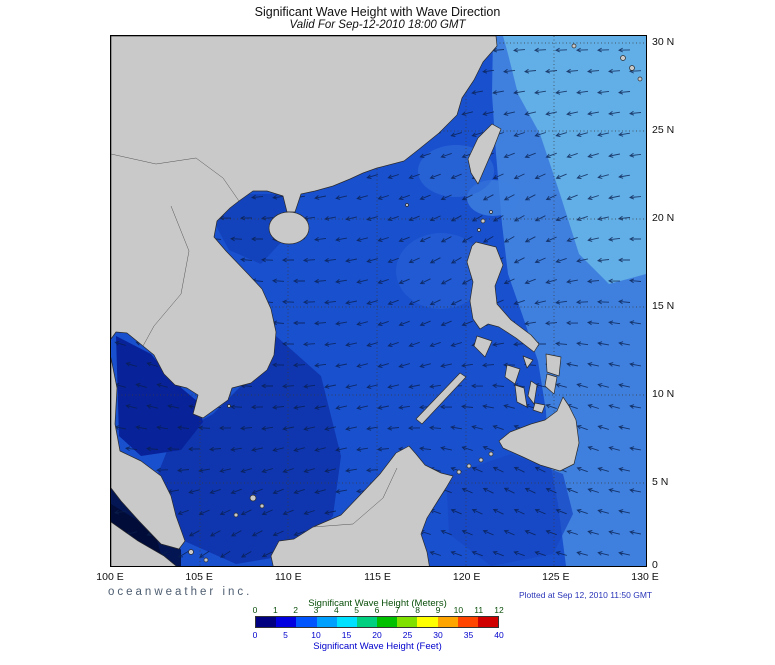  What do you see at coordinates (466, 577) in the screenshot?
I see `lon-label: 120 E` at bounding box center [466, 577].